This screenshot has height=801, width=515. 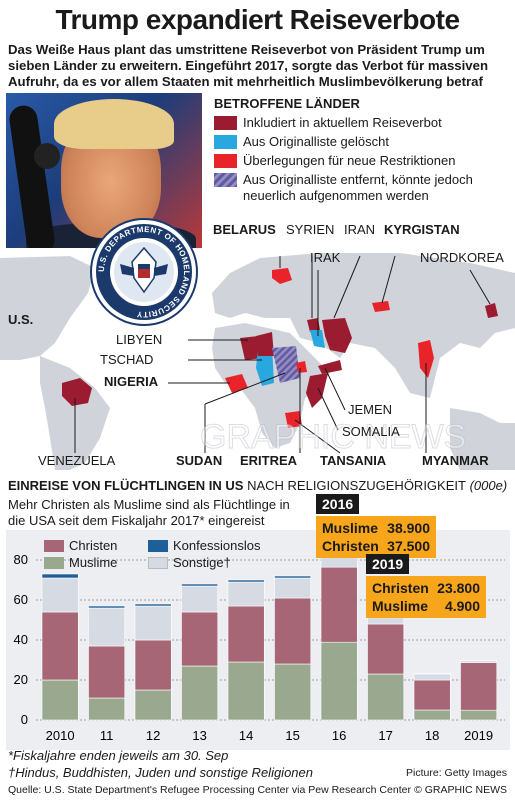 What do you see at coordinates (131, 381) in the screenshot?
I see `label-nigeria: NIGERIA` at bounding box center [131, 381].